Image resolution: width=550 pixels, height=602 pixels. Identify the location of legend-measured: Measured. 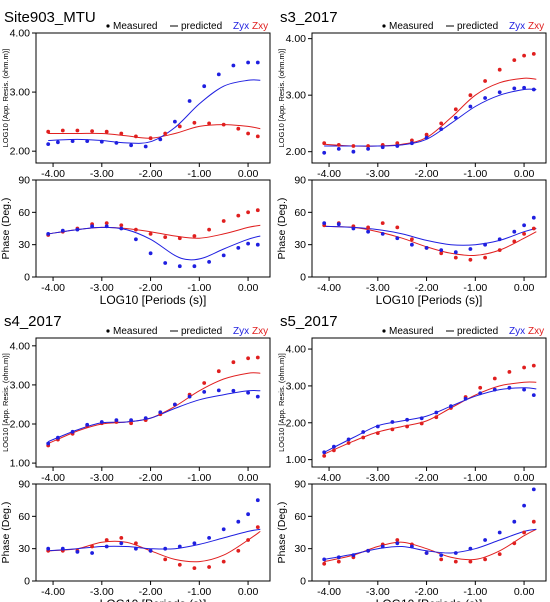
(411, 26).